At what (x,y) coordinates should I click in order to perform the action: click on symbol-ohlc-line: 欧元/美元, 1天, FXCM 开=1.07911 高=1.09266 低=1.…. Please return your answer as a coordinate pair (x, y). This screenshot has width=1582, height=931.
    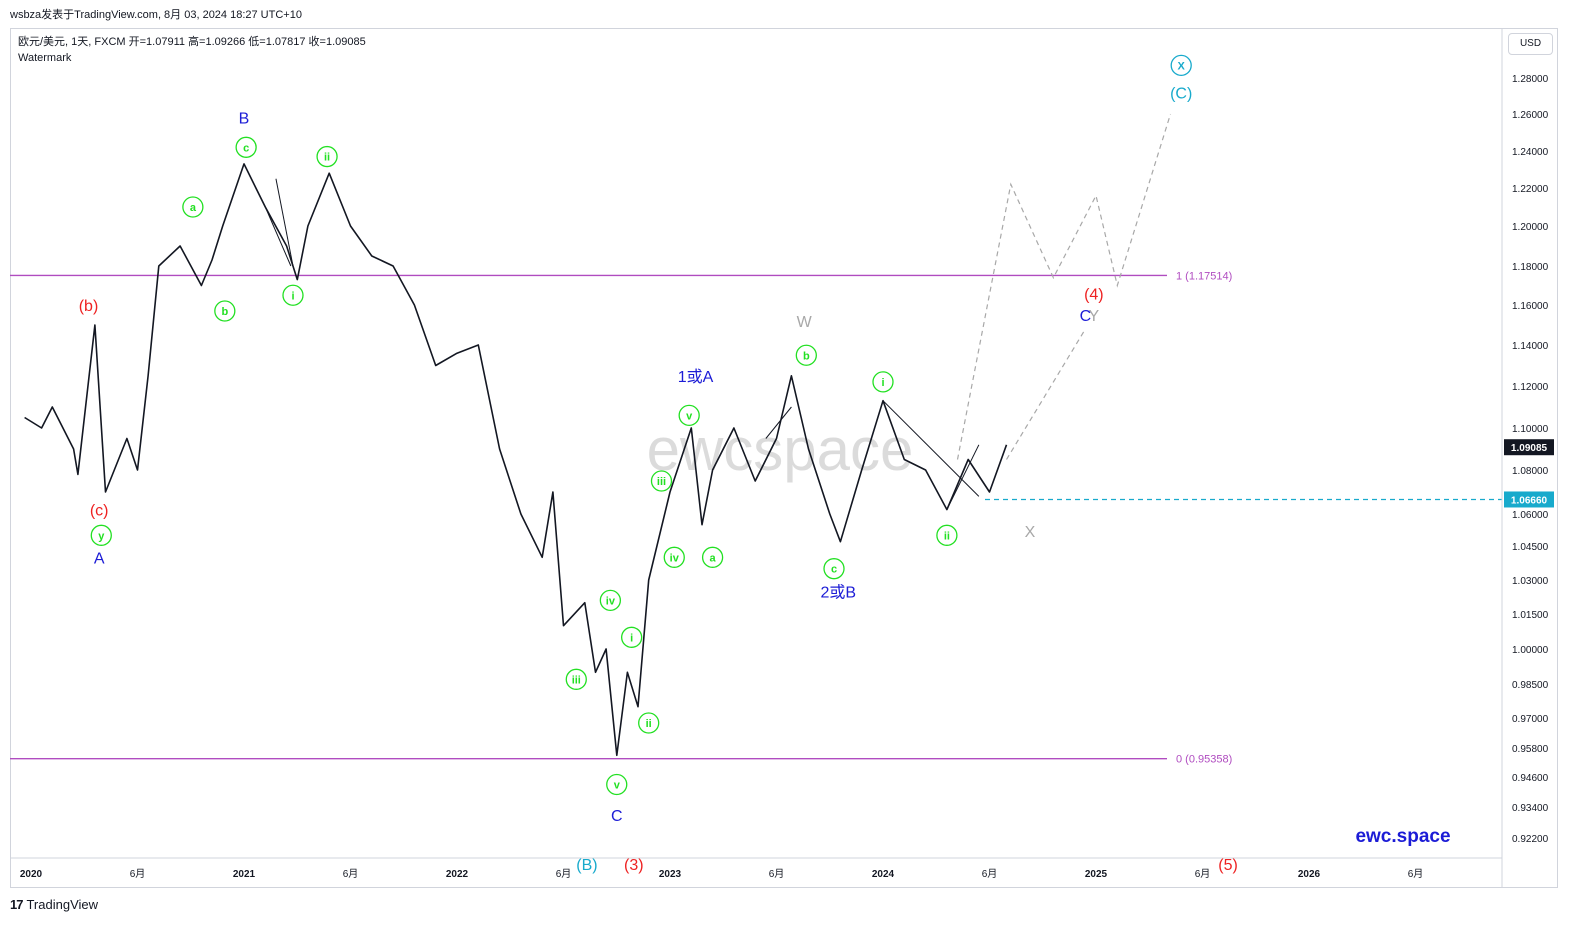
    Looking at the image, I should click on (192, 42).